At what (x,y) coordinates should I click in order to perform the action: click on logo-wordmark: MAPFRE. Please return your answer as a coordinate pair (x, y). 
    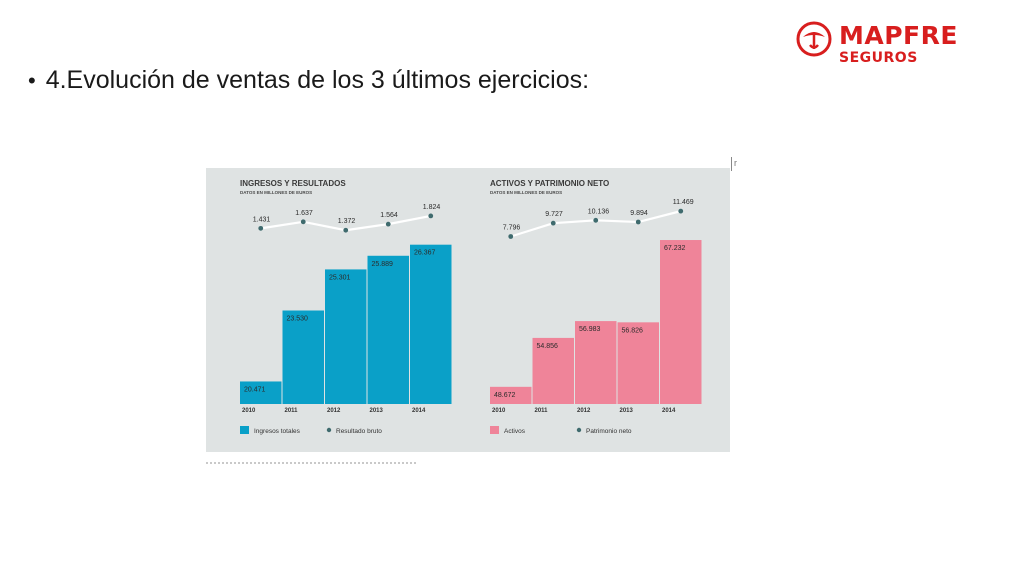
    Looking at the image, I should click on (898, 35).